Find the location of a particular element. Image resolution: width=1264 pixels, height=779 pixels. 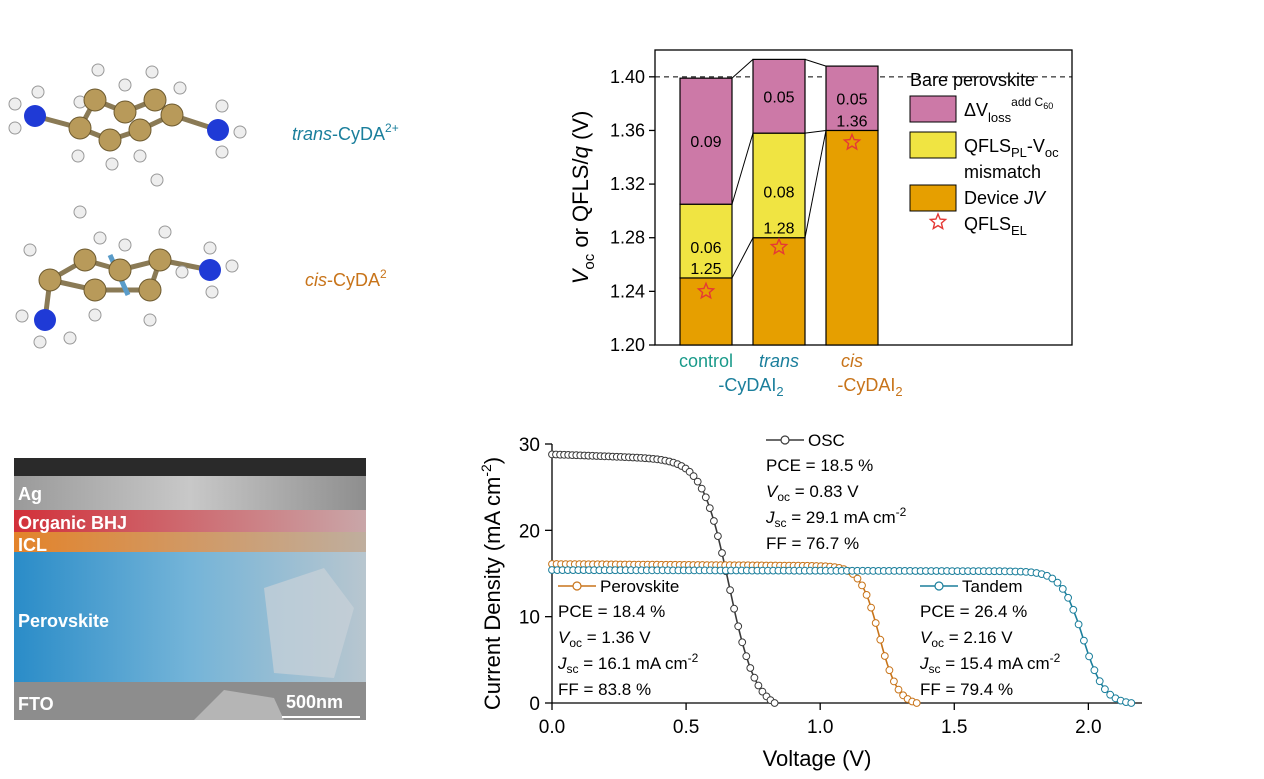

y-tick-label: 1.28 is located at coordinates (627, 238).